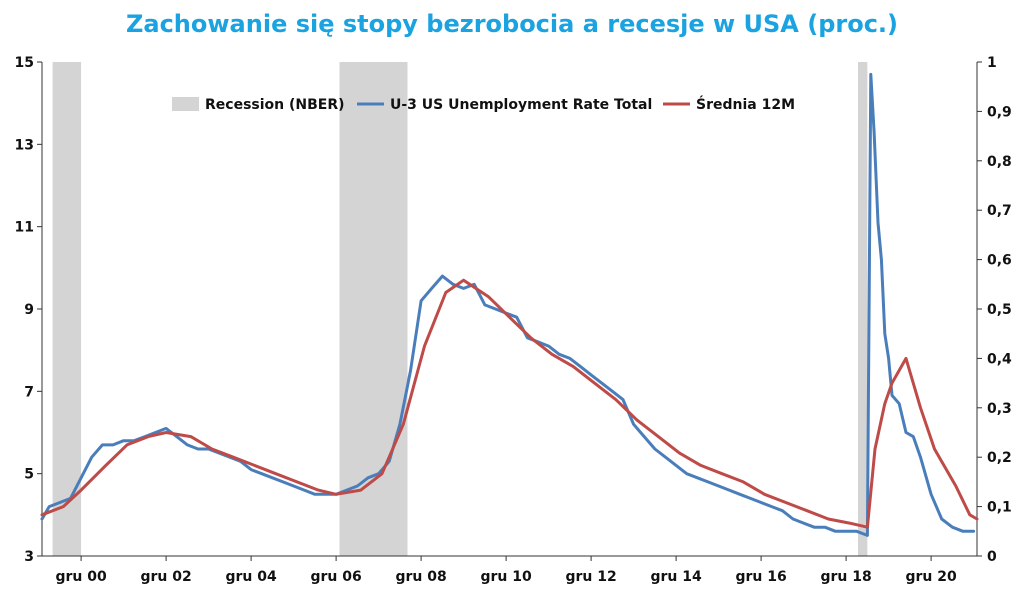 This screenshot has height=591, width=1024. I want to click on x-tick-label: gru 12, so click(590, 577).